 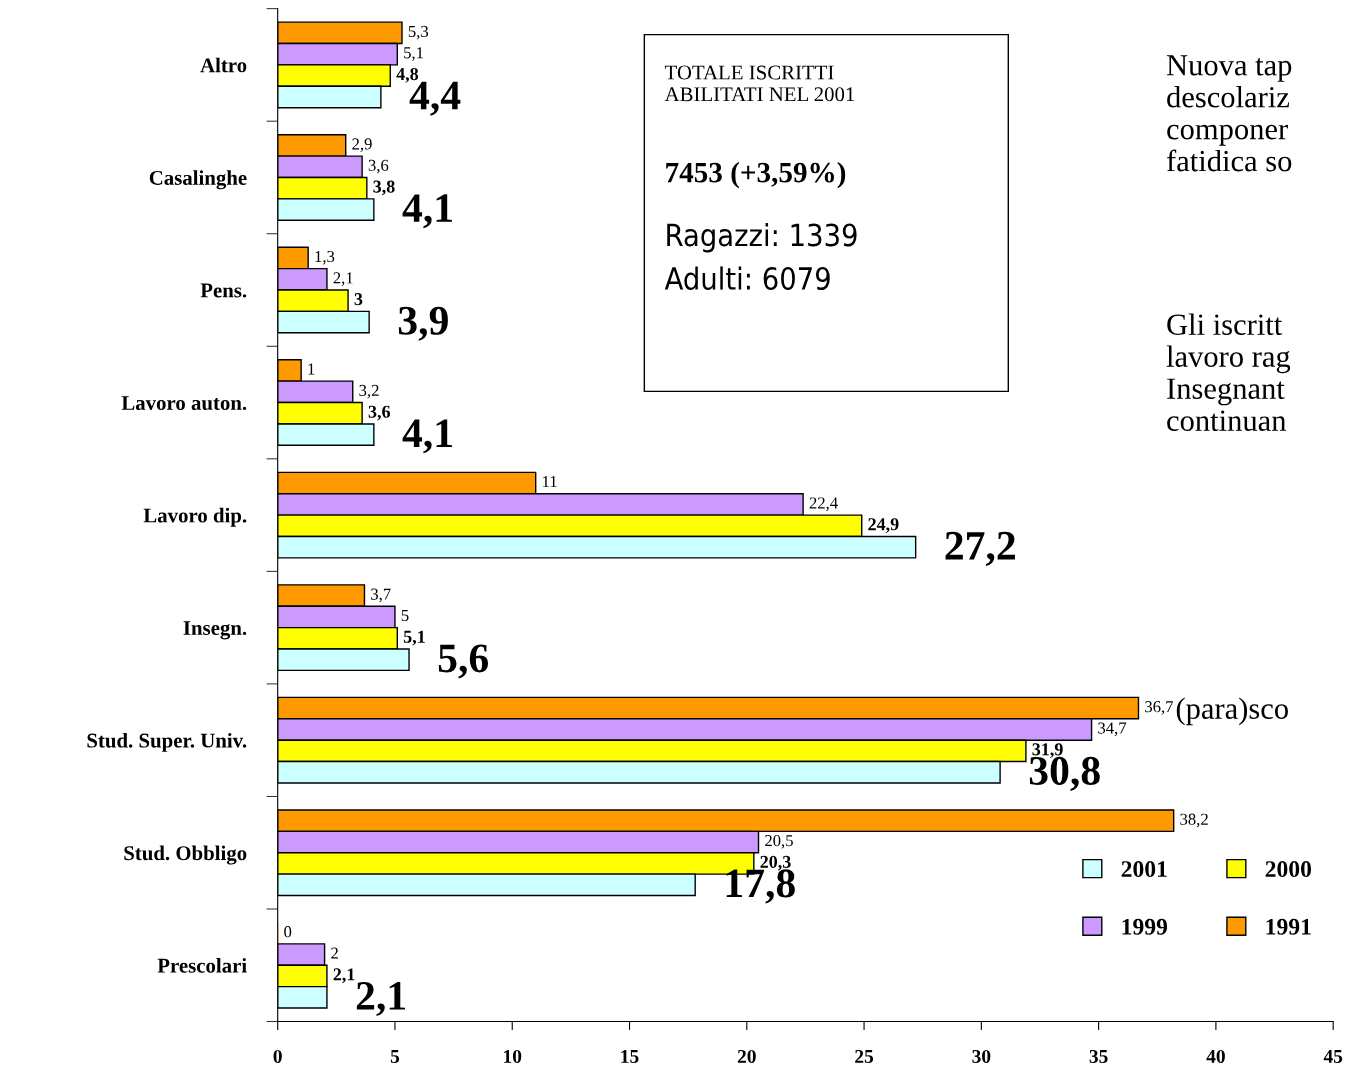 I want to click on x-tick-label: 10, so click(x=513, y=1056).